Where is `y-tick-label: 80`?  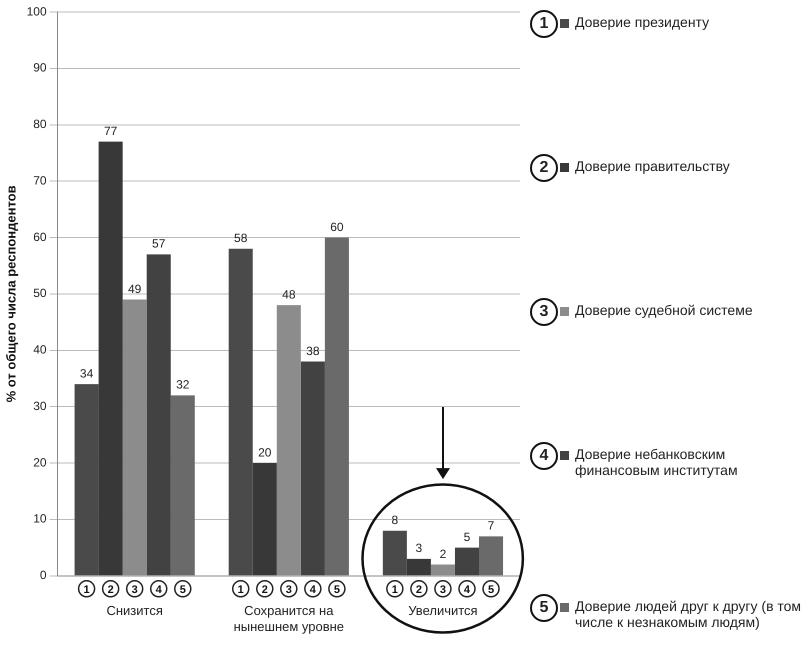 y-tick-label: 80 is located at coordinates (40, 124).